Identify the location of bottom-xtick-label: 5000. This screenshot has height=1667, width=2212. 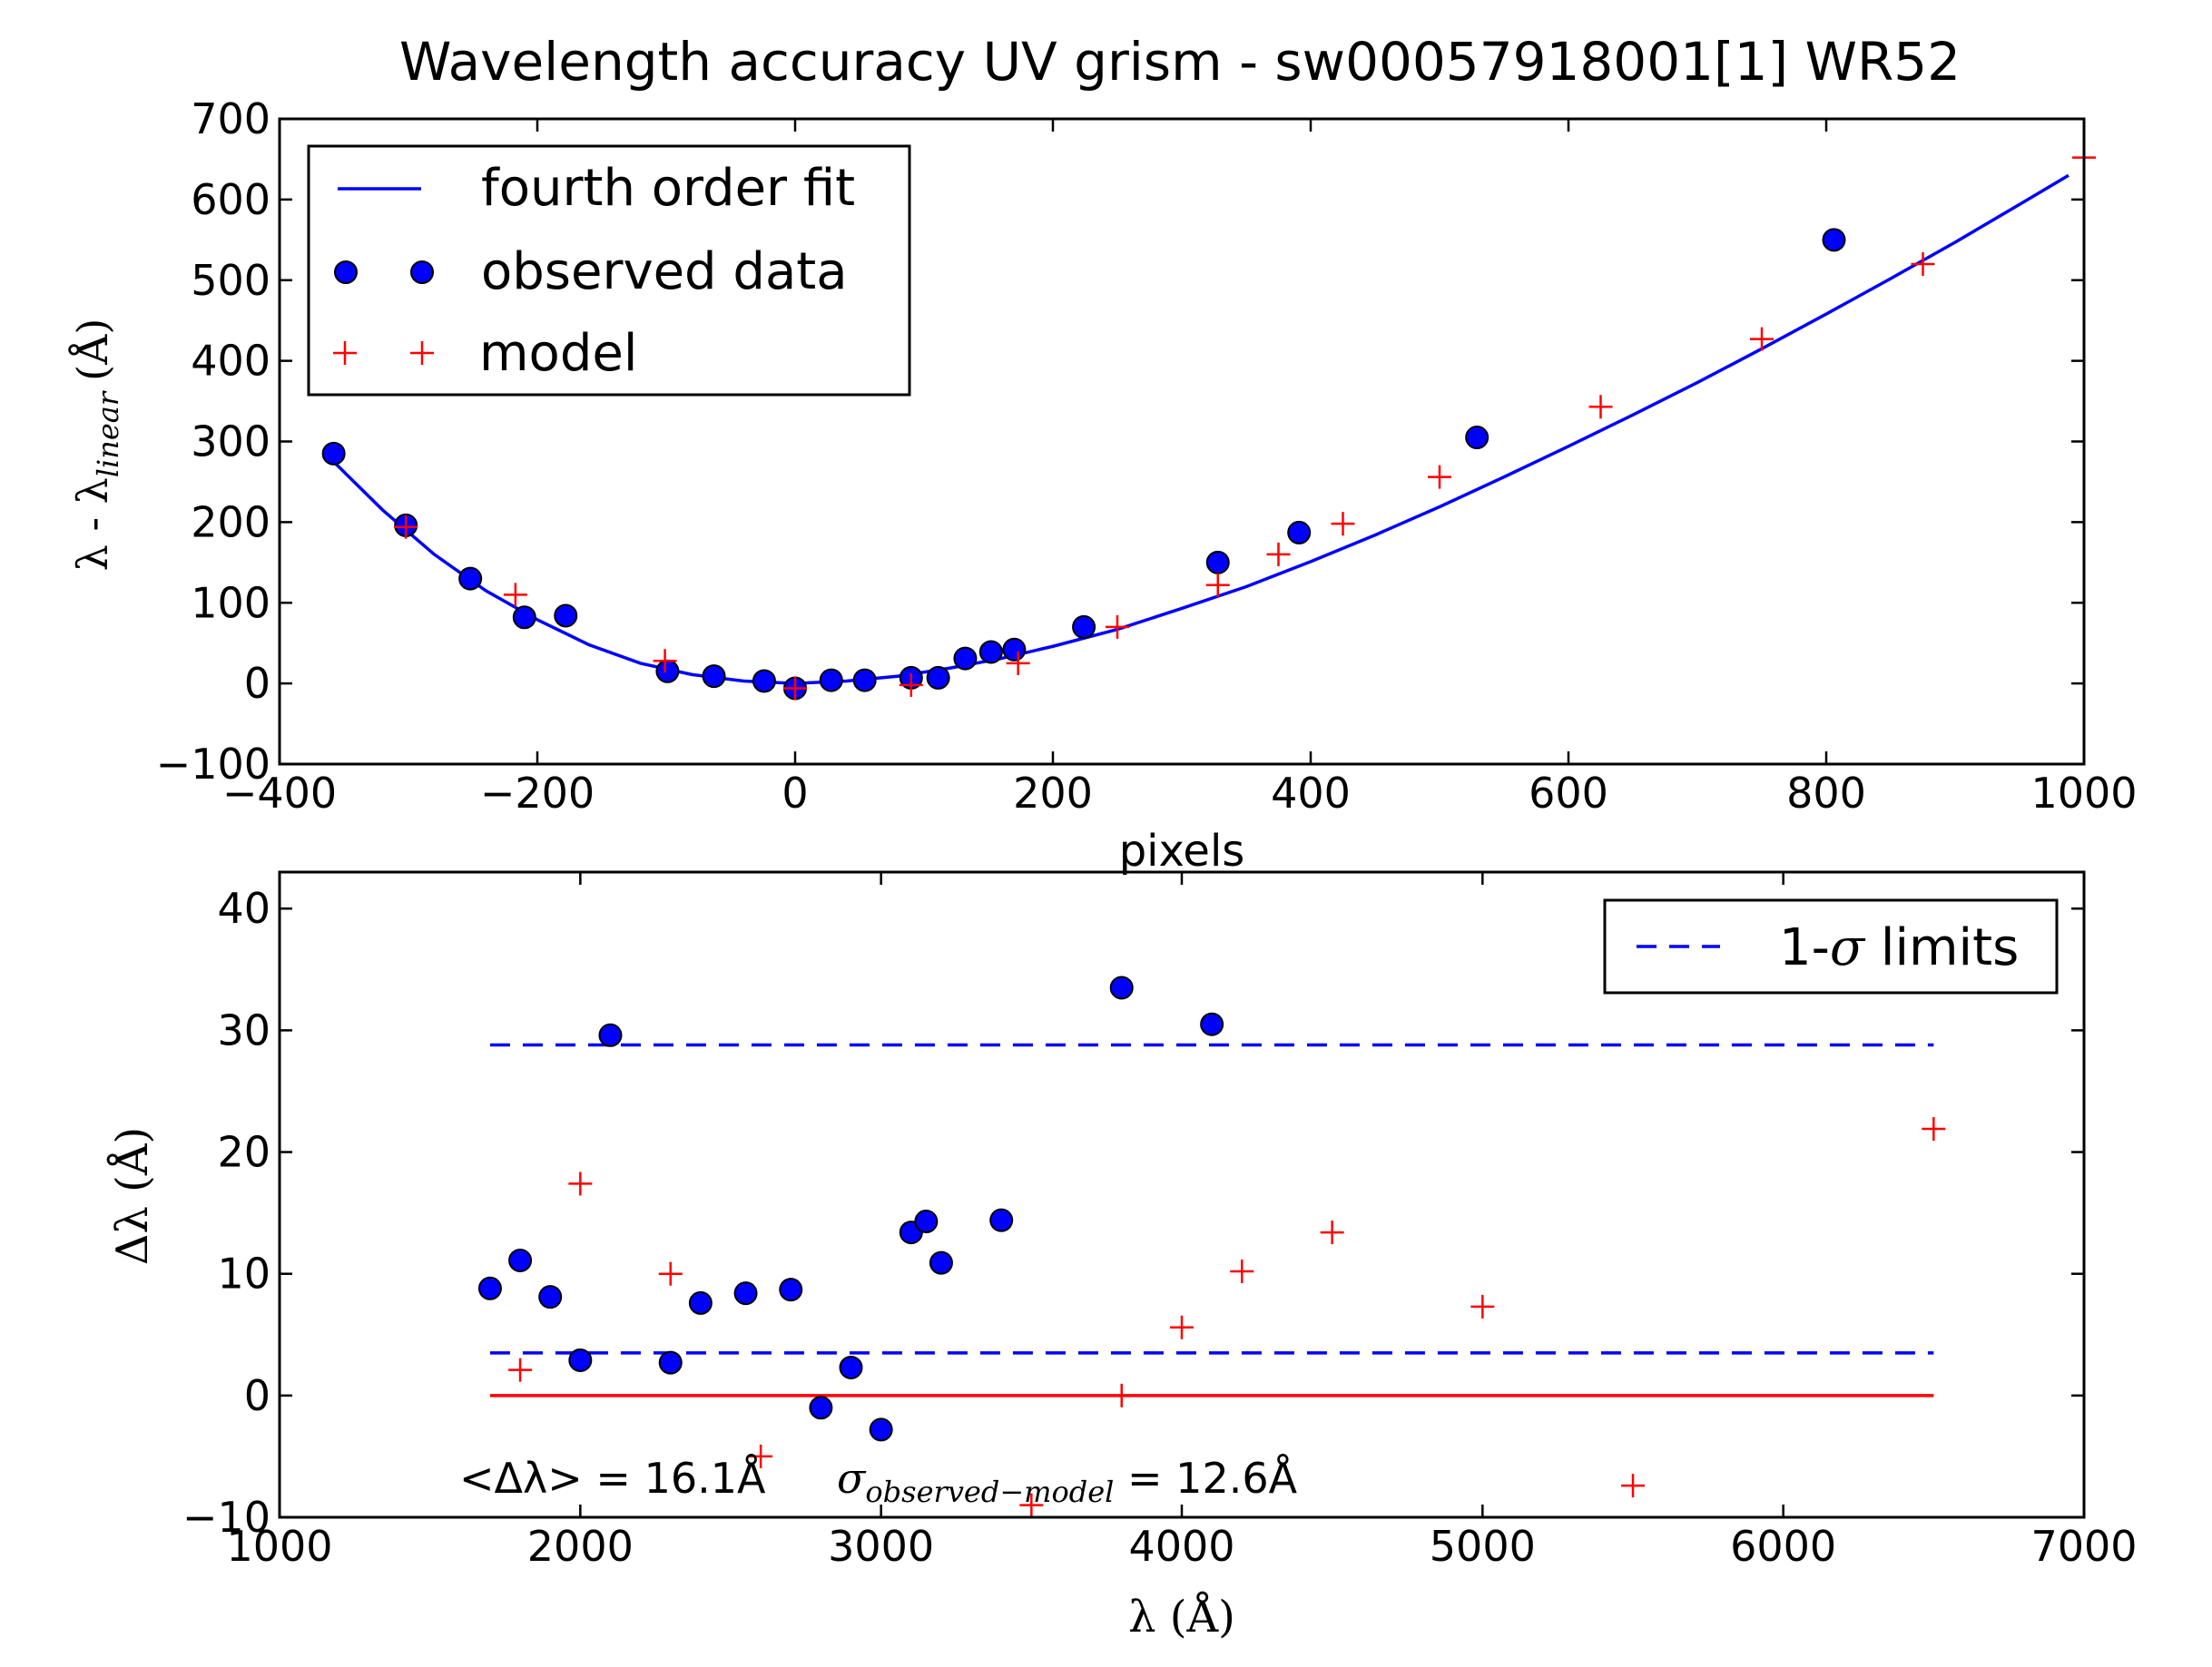
(1483, 1547).